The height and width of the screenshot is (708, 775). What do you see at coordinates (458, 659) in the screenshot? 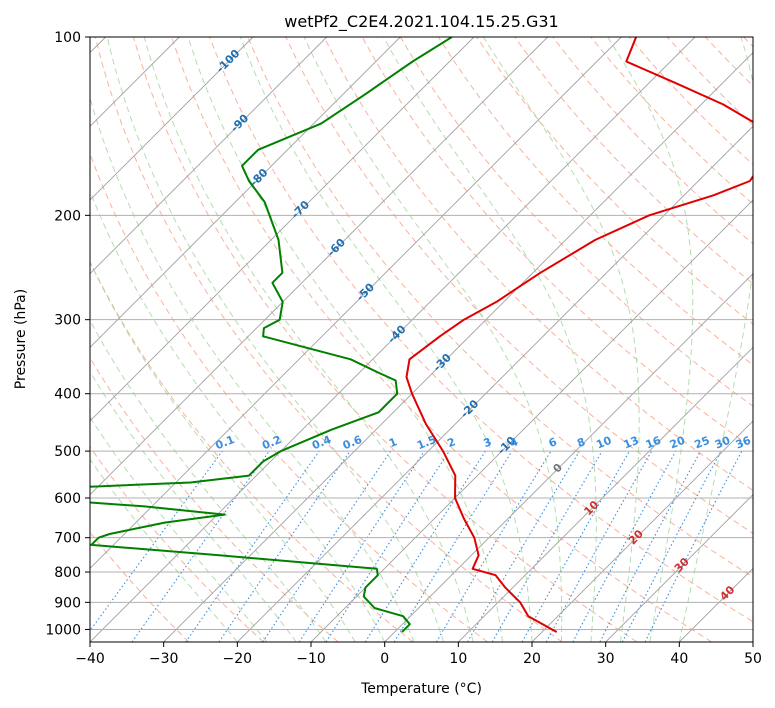
I see `x-tick-label: 10` at bounding box center [458, 659].